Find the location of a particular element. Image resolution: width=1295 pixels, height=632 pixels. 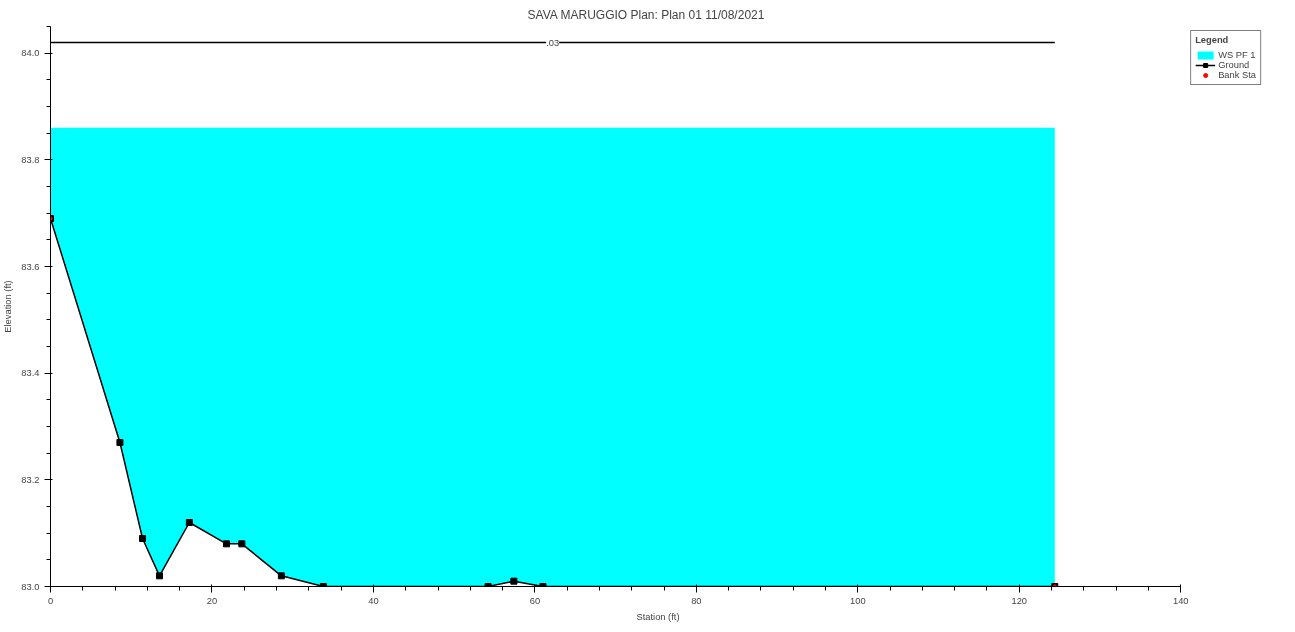

x-tick-label: 80 is located at coordinates (696, 600).